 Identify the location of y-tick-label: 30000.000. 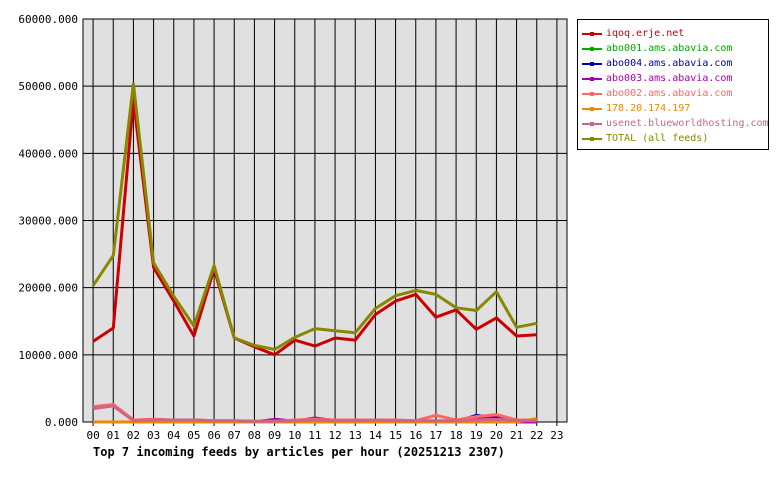
(48, 221).